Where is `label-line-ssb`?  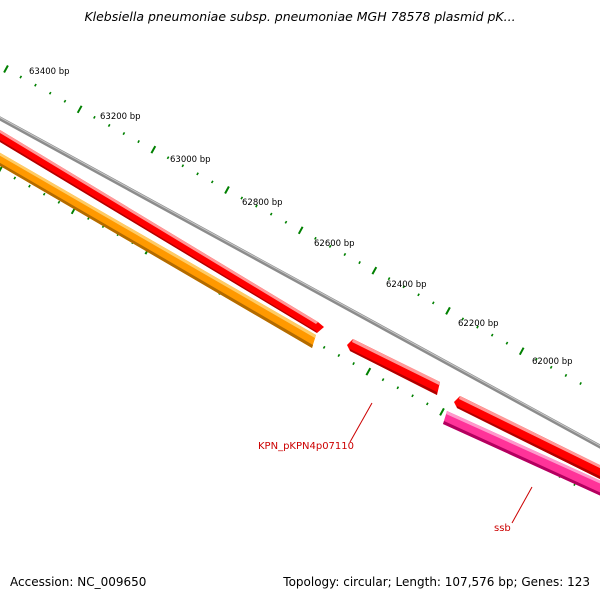
label-line-ssb is located at coordinates (522, 505).